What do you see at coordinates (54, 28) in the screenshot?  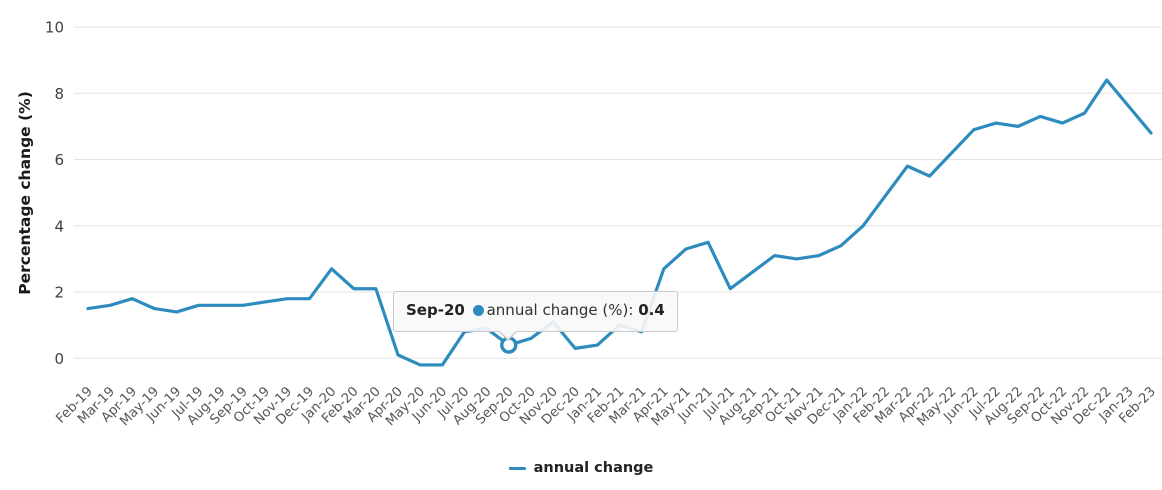 I see `y-tick-label: 10` at bounding box center [54, 28].